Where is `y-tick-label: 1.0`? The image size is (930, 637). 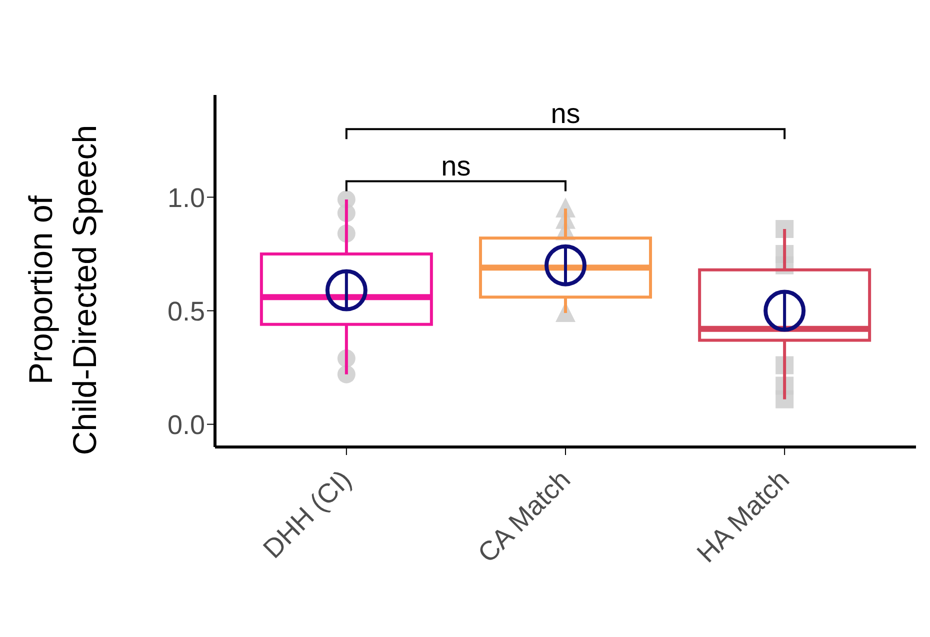 y-tick-label: 1.0 is located at coordinates (186, 197).